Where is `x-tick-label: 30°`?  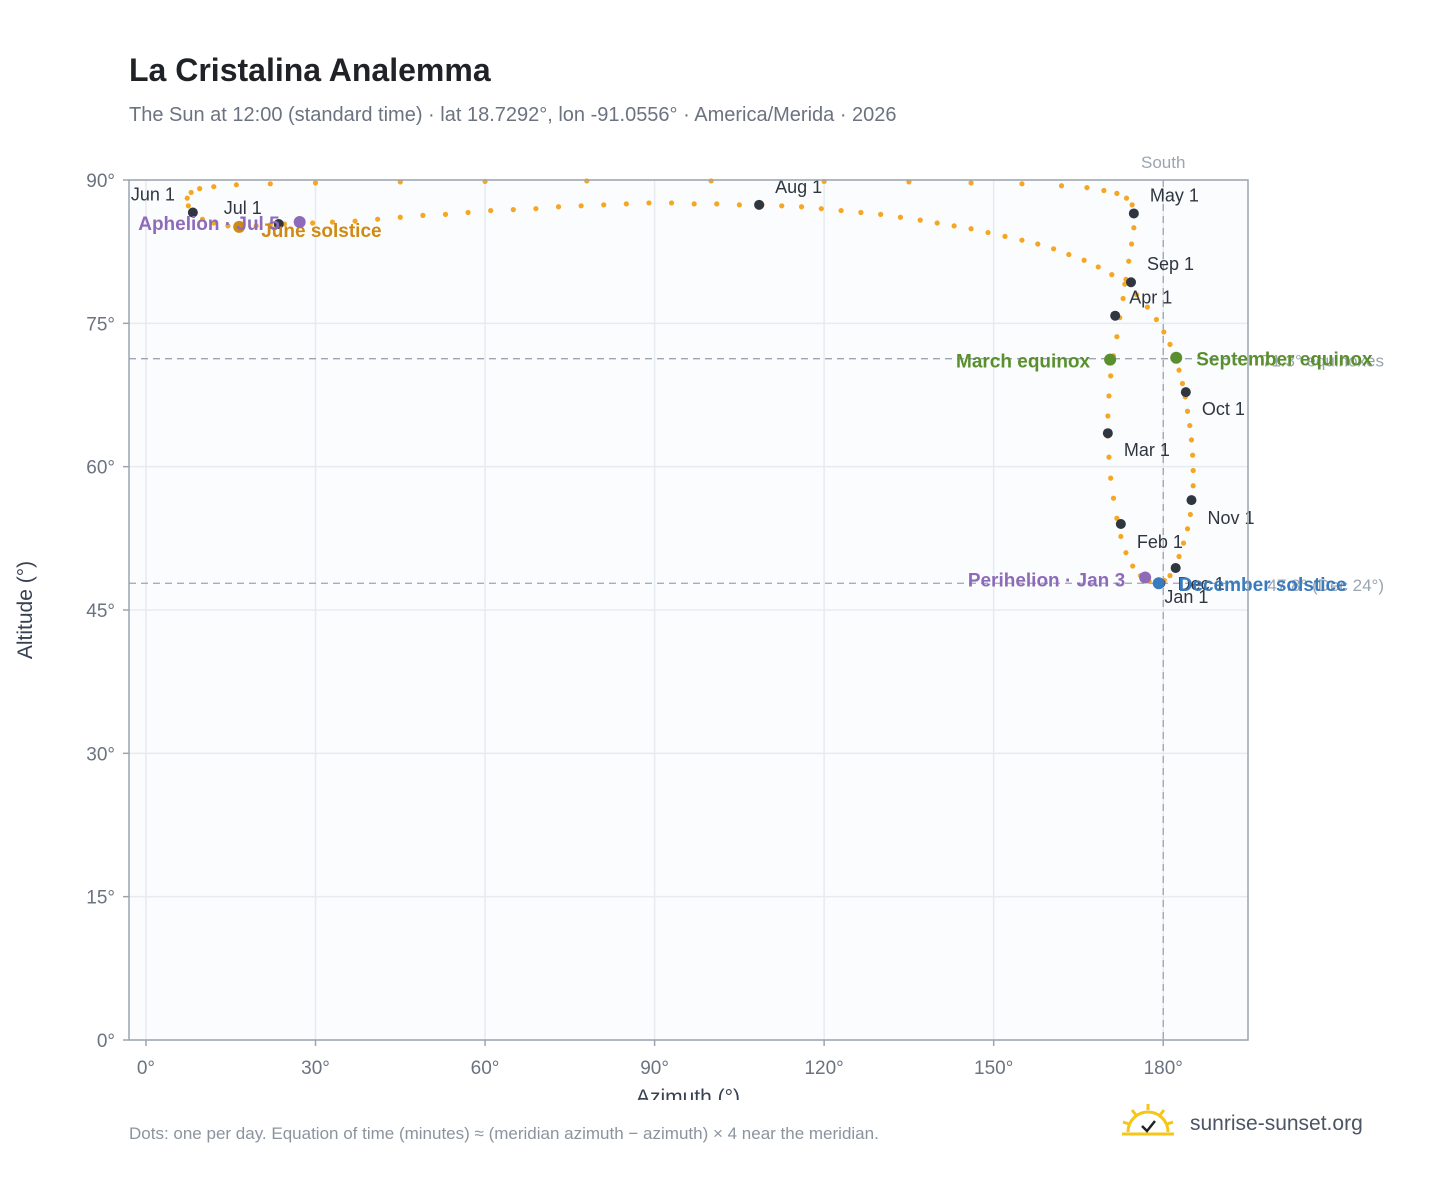 x-tick-label: 30° is located at coordinates (315, 1068).